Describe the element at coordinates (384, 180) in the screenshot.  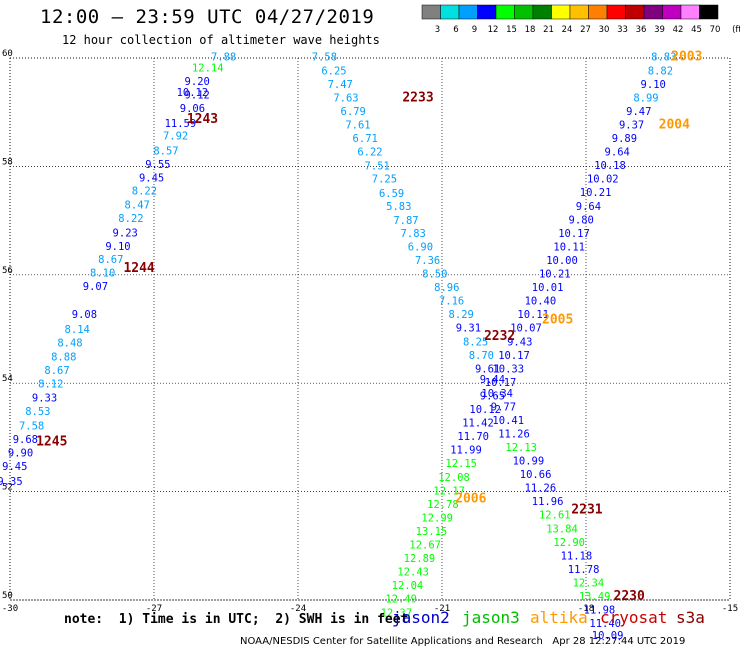
I see `swh-label-cryosat: 7.25` at that location.